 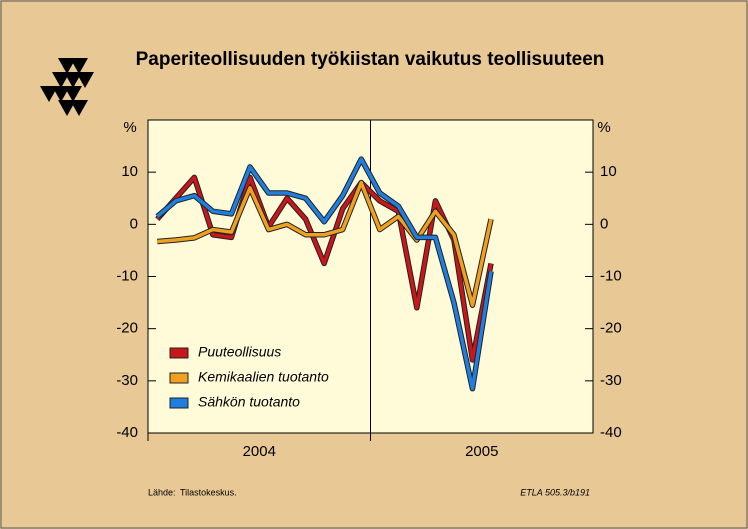 I want to click on y-tick-label: -40, so click(x=127, y=432).